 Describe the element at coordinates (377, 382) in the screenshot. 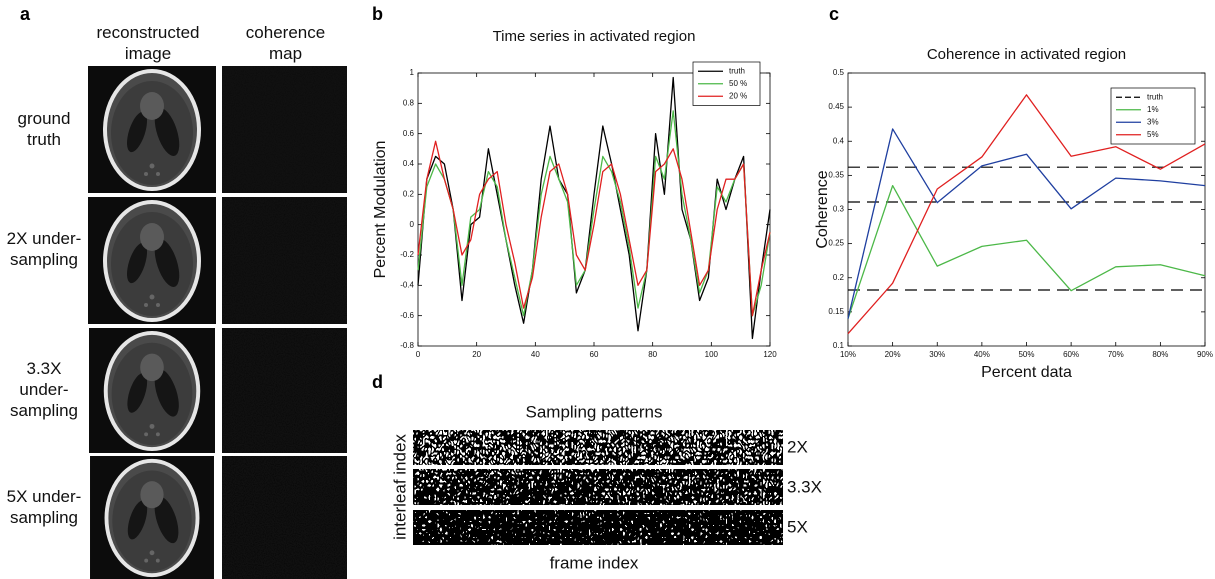

I see `panel-label: d` at that location.